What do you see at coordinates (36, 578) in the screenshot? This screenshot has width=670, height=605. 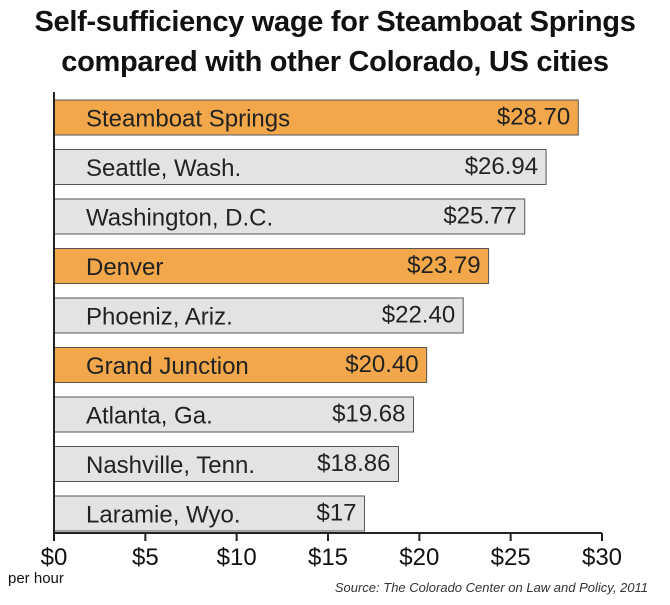 I see `unit-label: per hour` at bounding box center [36, 578].